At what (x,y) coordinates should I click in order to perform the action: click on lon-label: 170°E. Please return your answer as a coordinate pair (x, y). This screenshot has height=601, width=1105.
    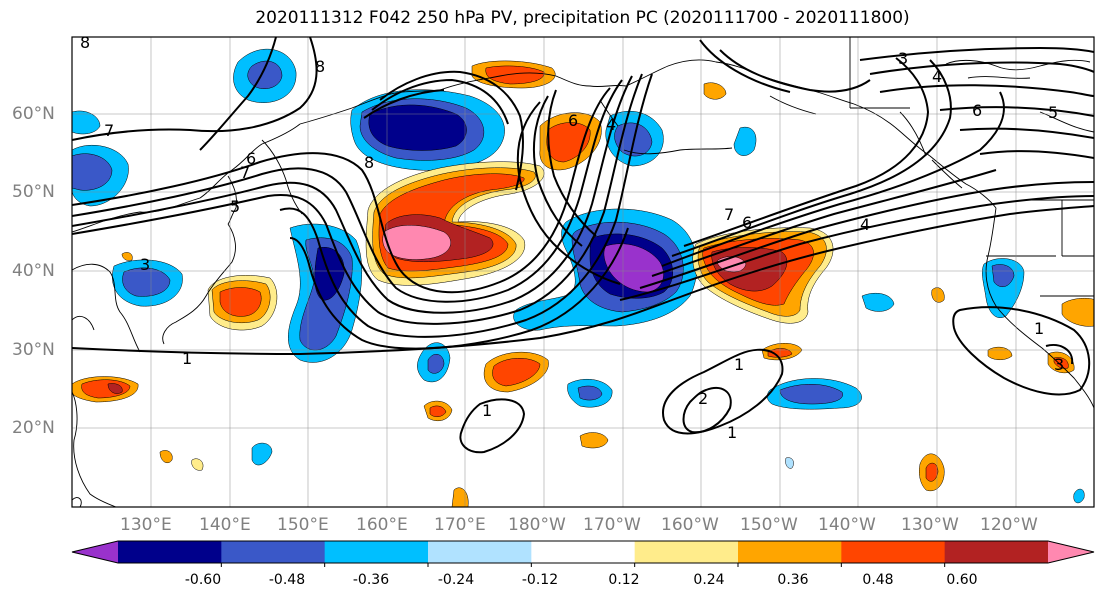
    Looking at the image, I should click on (460, 525).